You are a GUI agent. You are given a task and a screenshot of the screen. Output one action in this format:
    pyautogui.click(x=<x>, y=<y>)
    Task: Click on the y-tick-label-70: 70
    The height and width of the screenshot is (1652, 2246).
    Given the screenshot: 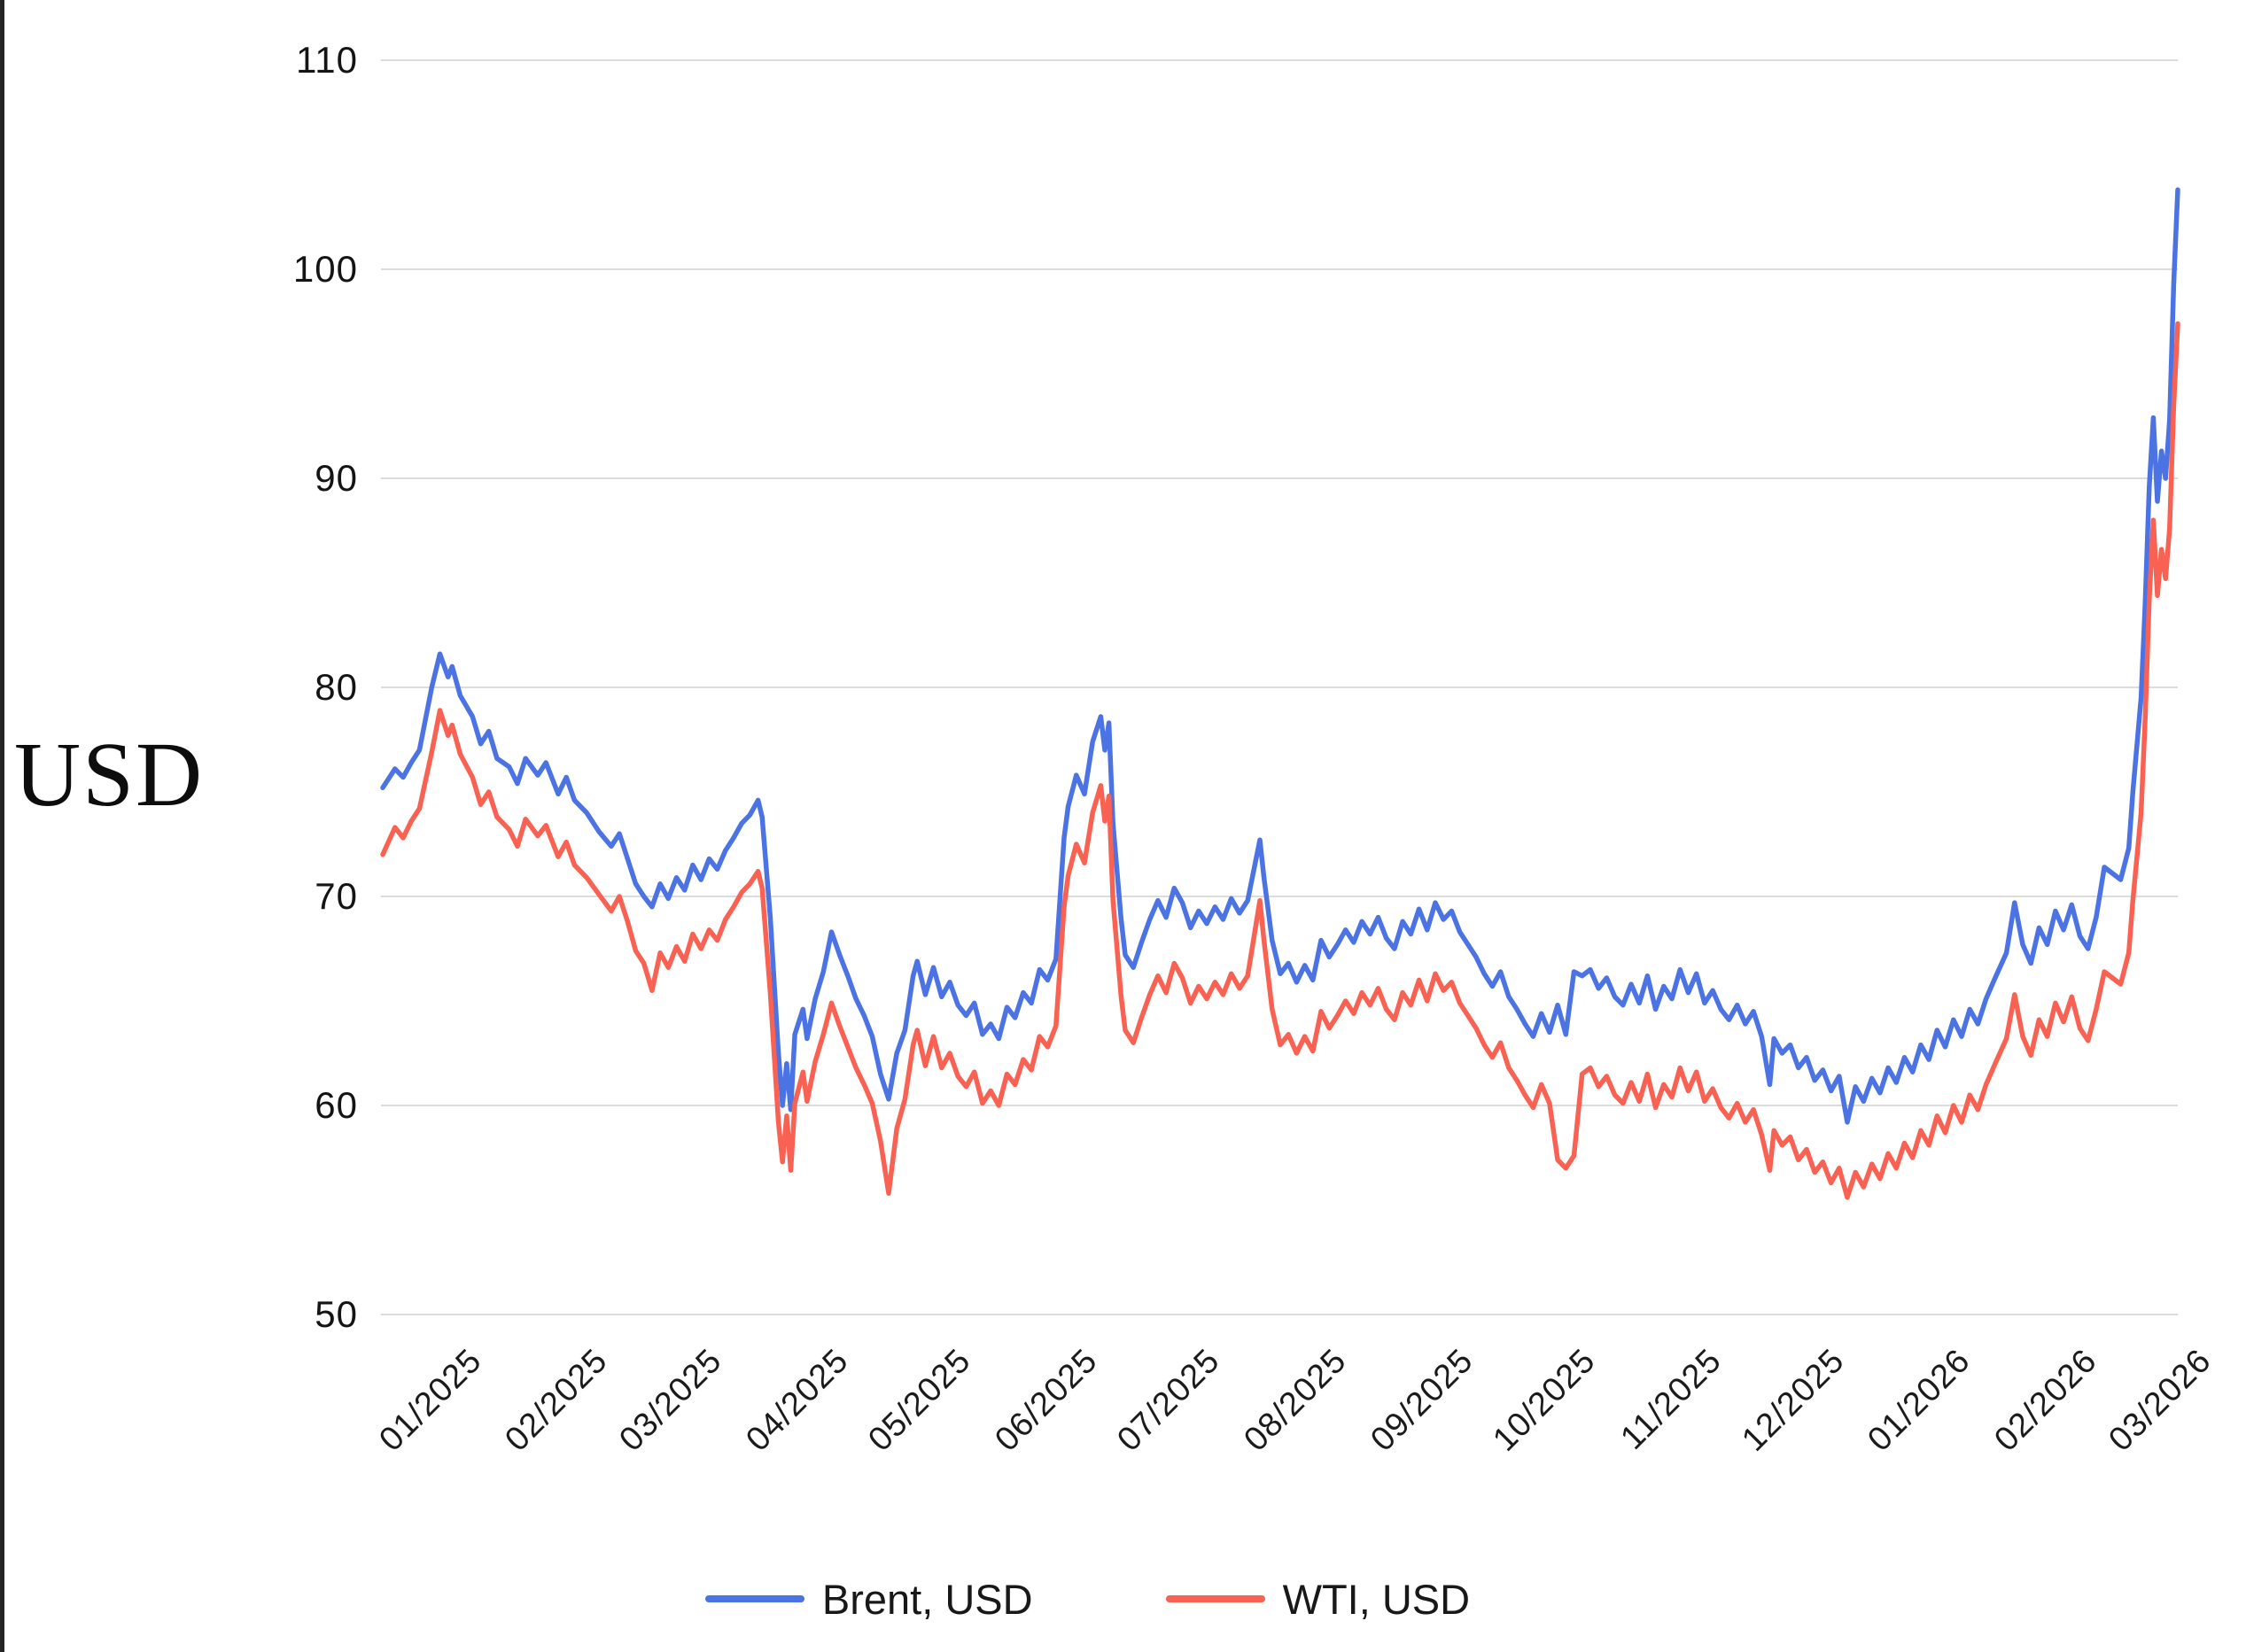 What is the action you would take?
    pyautogui.click(x=336, y=896)
    